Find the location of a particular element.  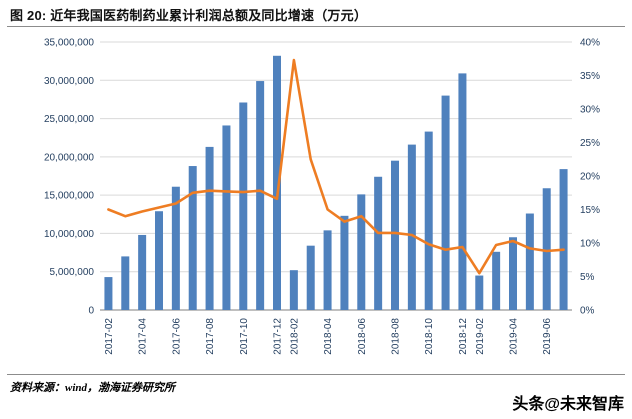

x-axis-tick-label: 2017-02 is located at coordinates (109, 336).